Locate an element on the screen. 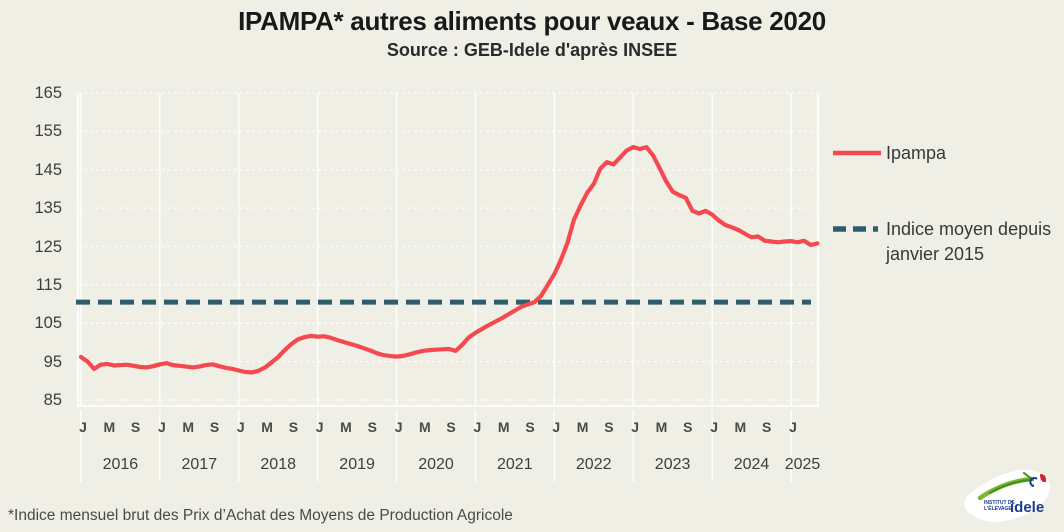 This screenshot has height=532, width=1064. year-label: 2023 is located at coordinates (672, 464).